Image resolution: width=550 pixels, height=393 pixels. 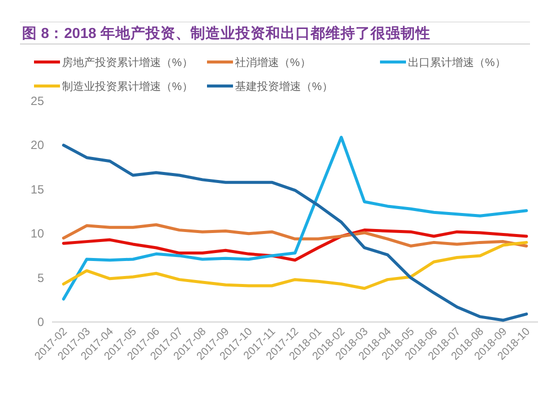 I want to click on title: 图 8：2018 年地产投资、制造业投资和出口都维持了很强韧性, so click(x=226, y=34).